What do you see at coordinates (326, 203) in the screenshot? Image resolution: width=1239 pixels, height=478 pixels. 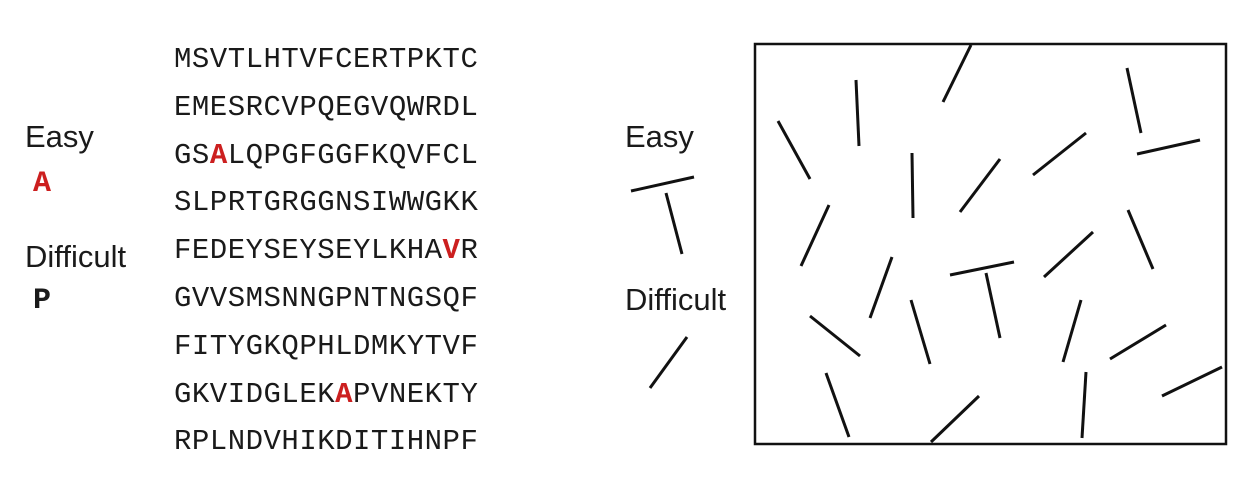 I see `sequence-row: SLPRTGRGGNSIWWGKK` at bounding box center [326, 203].